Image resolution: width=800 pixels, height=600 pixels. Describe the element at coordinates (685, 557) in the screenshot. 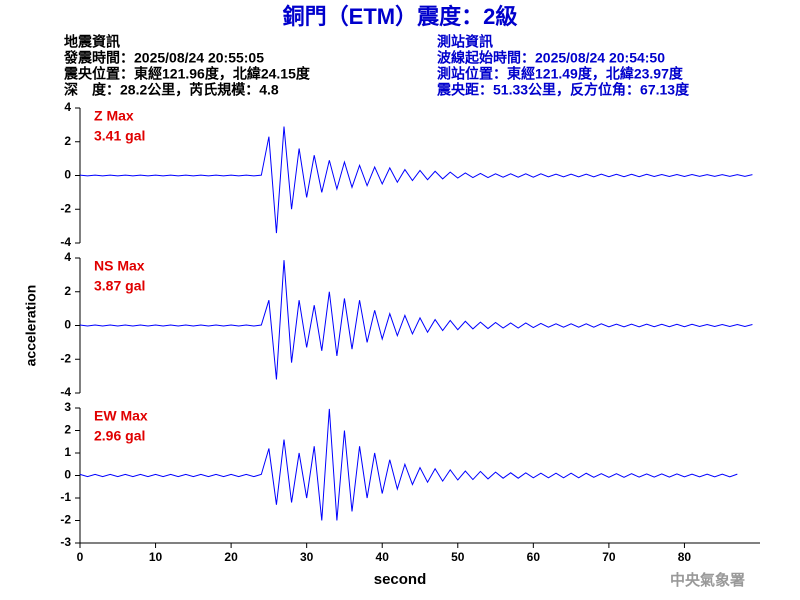

I see `x-tick-label: 80` at that location.